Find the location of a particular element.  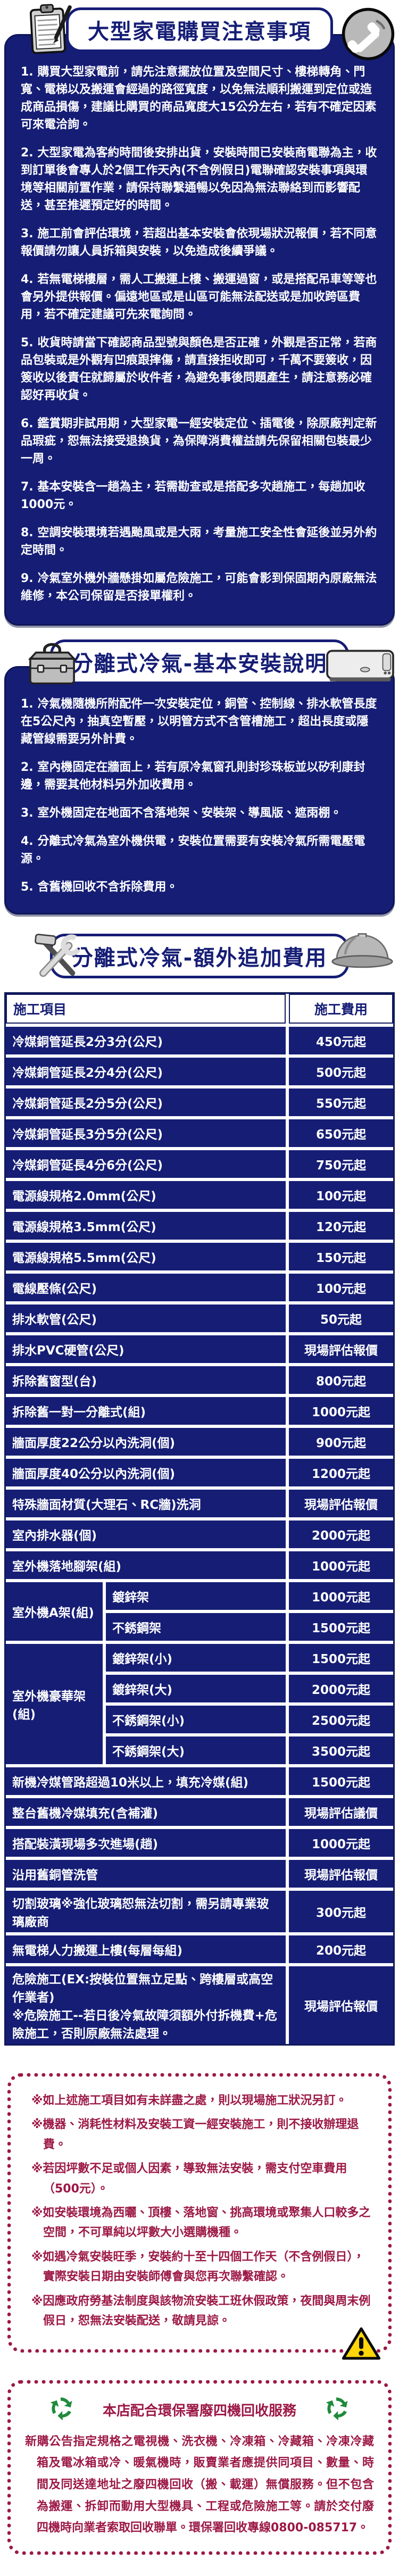

notice-item: 7. 基本安裝含一趟為主，若需勘查或是搭配多次趟施工，每趟加收1000元。 is located at coordinates (193, 495).